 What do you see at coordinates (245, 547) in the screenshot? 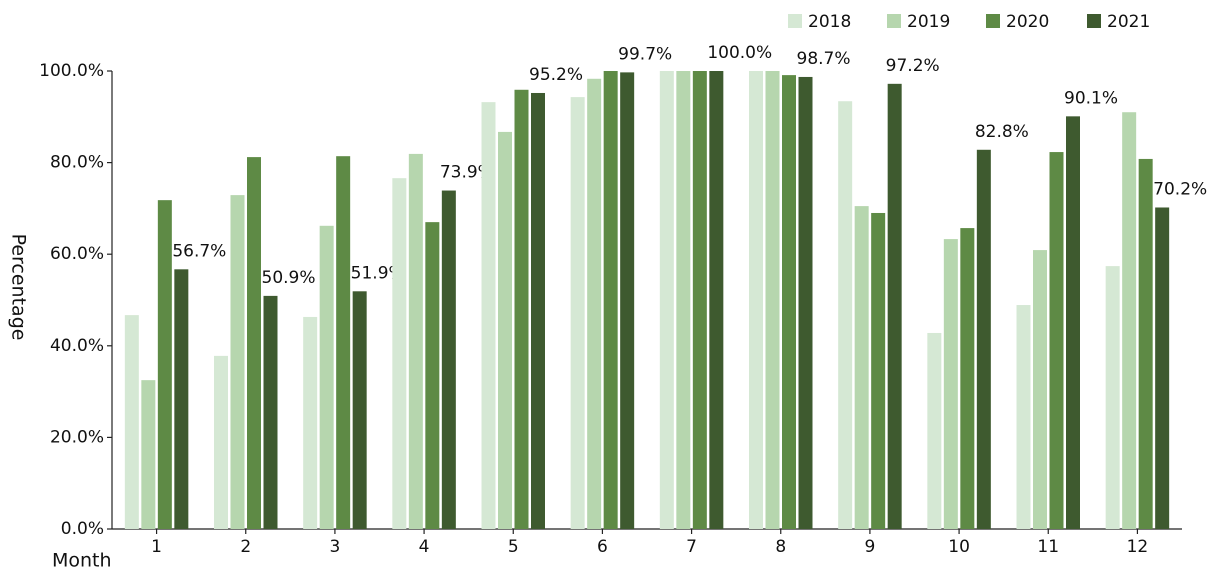
I see `x-tick-label: 2` at bounding box center [245, 547].